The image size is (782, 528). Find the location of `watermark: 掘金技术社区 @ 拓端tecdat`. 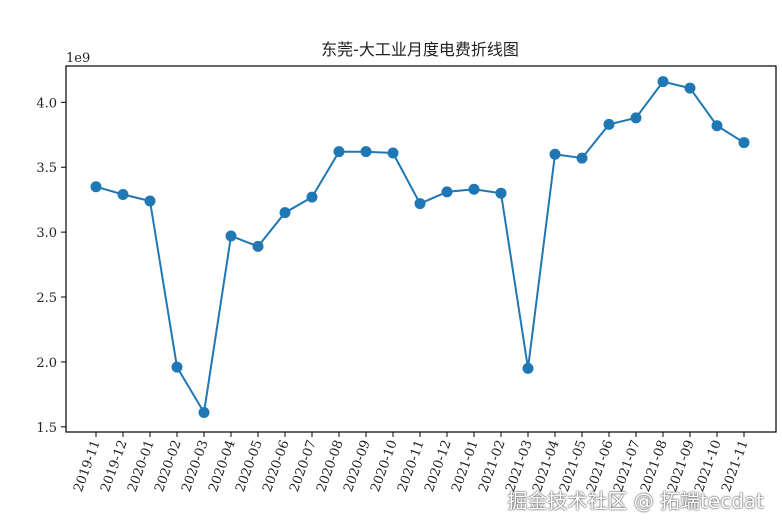

watermark: 掘金技术社区 @ 拓端tecdat is located at coordinates (635, 501).